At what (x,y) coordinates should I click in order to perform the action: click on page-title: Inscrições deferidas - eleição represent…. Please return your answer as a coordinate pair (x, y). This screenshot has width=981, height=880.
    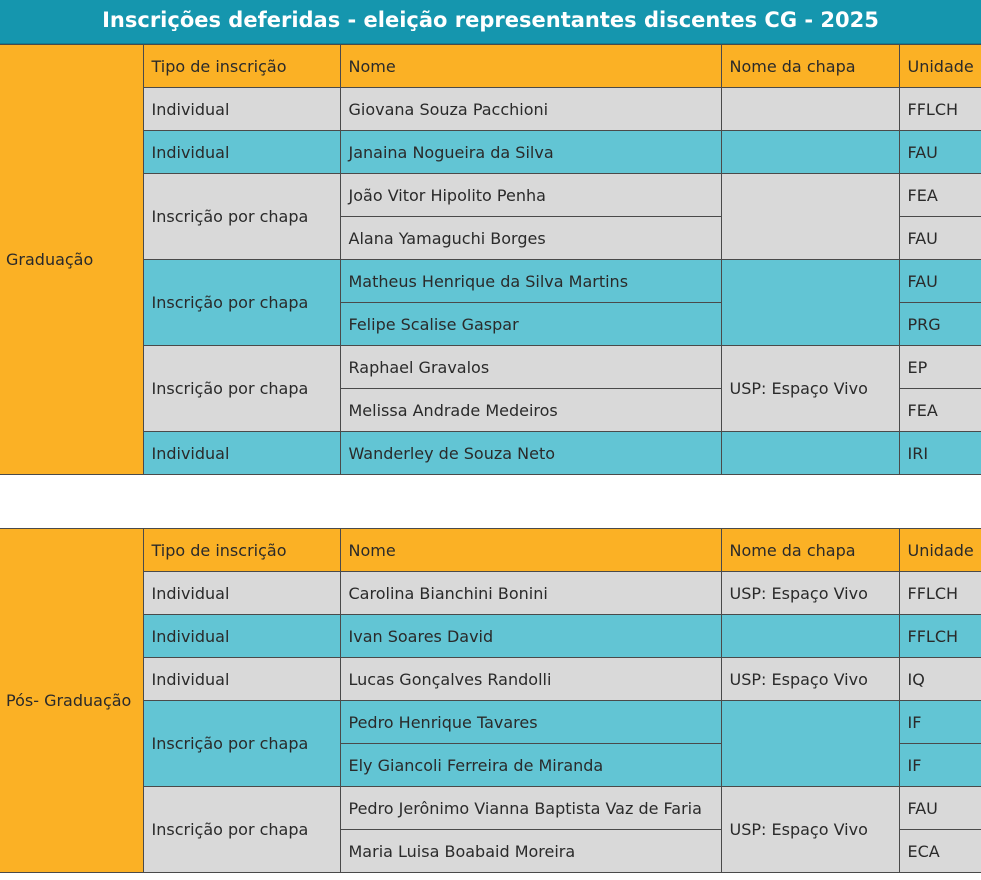
    Looking at the image, I should click on (490, 22).